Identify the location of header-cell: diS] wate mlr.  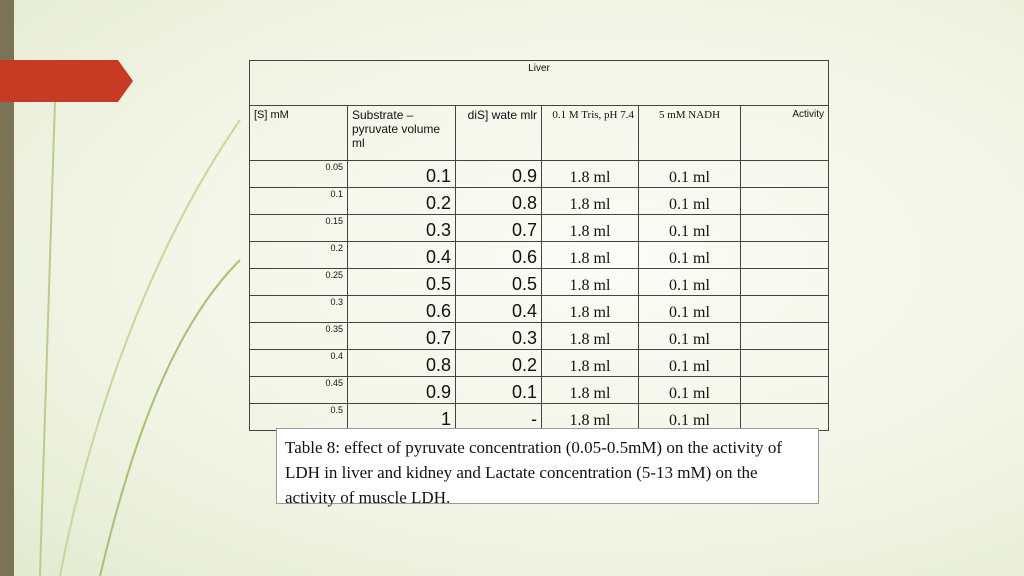
(498, 133).